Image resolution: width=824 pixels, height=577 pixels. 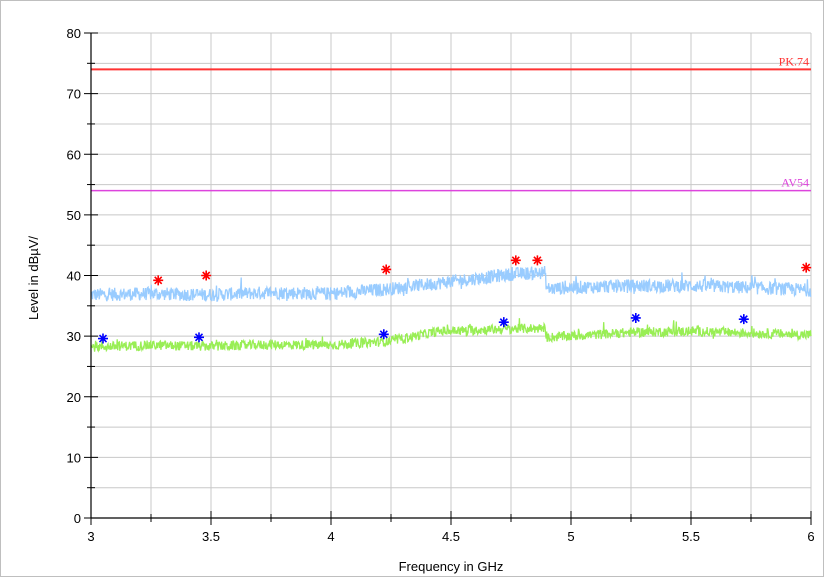 I want to click on x-tick-label: 4.5, so click(x=451, y=536).